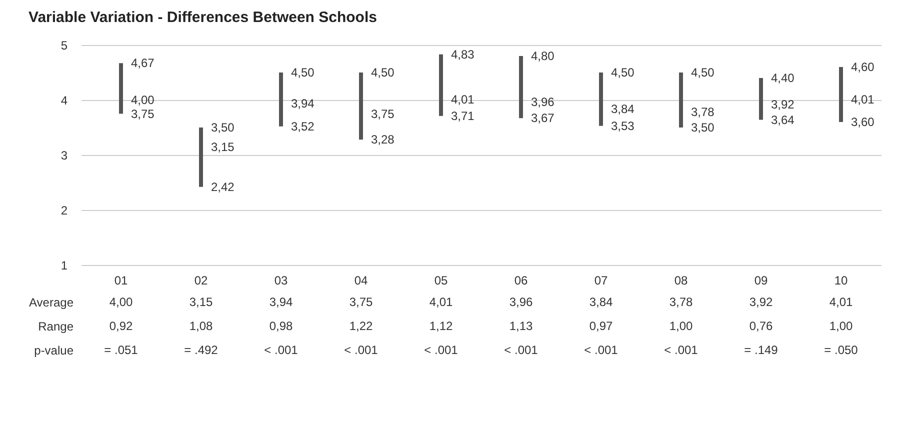 This screenshot has height=425, width=908. I want to click on text: Average, so click(51, 303).